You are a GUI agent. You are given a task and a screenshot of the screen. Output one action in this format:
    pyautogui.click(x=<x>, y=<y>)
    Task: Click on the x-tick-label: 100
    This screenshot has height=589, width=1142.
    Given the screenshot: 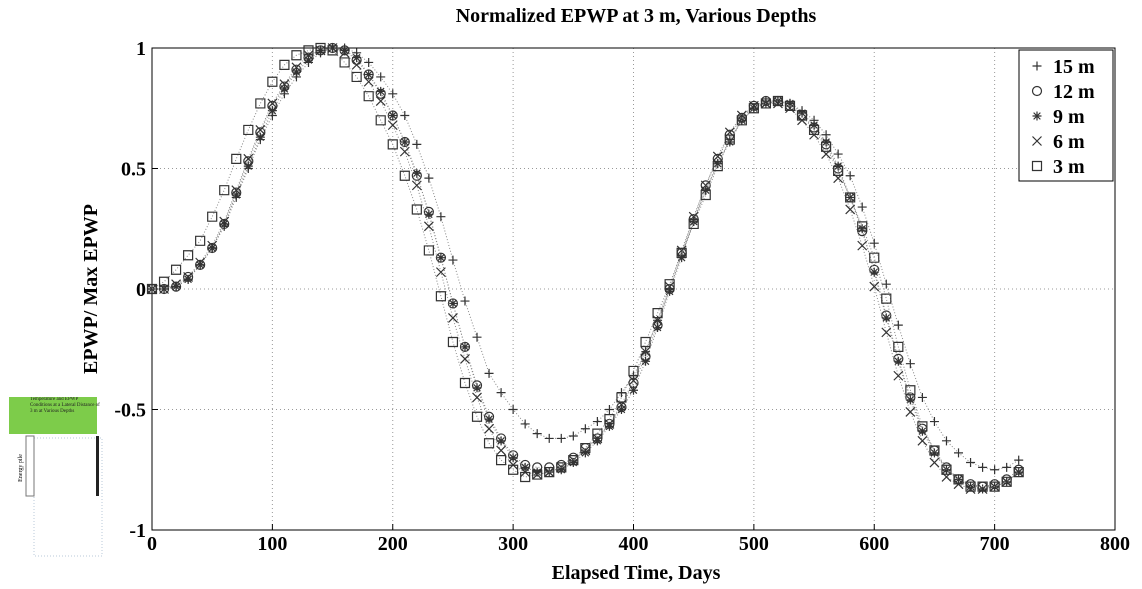 What is the action you would take?
    pyautogui.click(x=272, y=544)
    